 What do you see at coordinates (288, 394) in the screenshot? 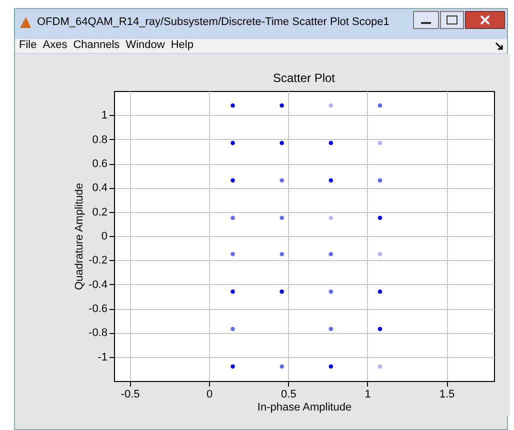
I see `x-tick-label: 0.5` at bounding box center [288, 394].